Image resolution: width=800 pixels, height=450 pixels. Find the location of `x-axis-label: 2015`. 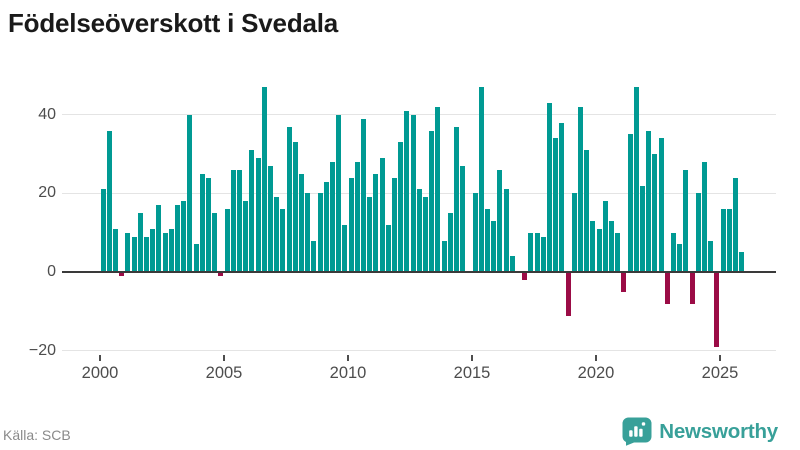

x-axis-label: 2015 is located at coordinates (472, 373).